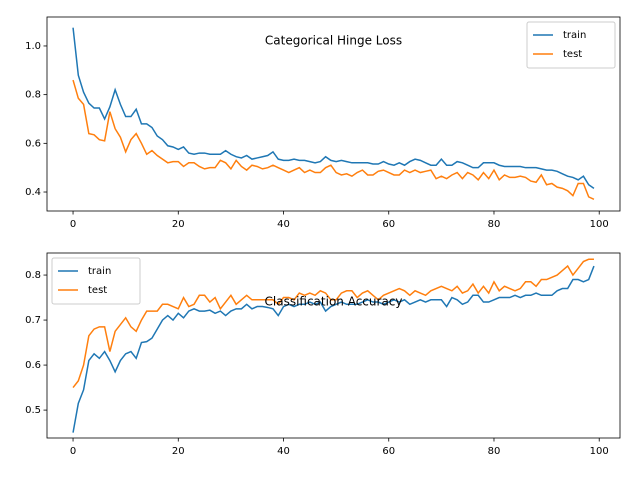 The height and width of the screenshot is (480, 640). I want to click on chart-title: Categorical Hinge Loss, so click(333, 41).